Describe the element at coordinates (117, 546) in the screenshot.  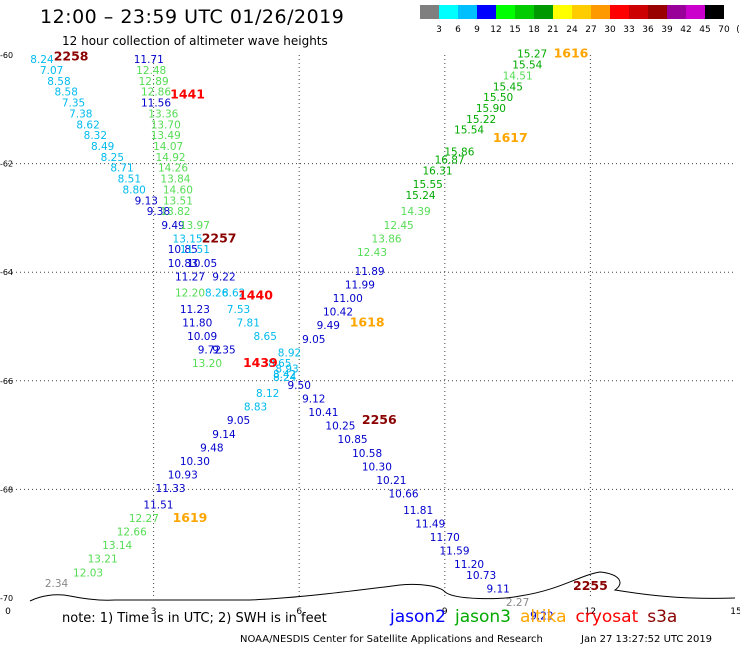
I see `swh-value-label: 13.14` at that location.